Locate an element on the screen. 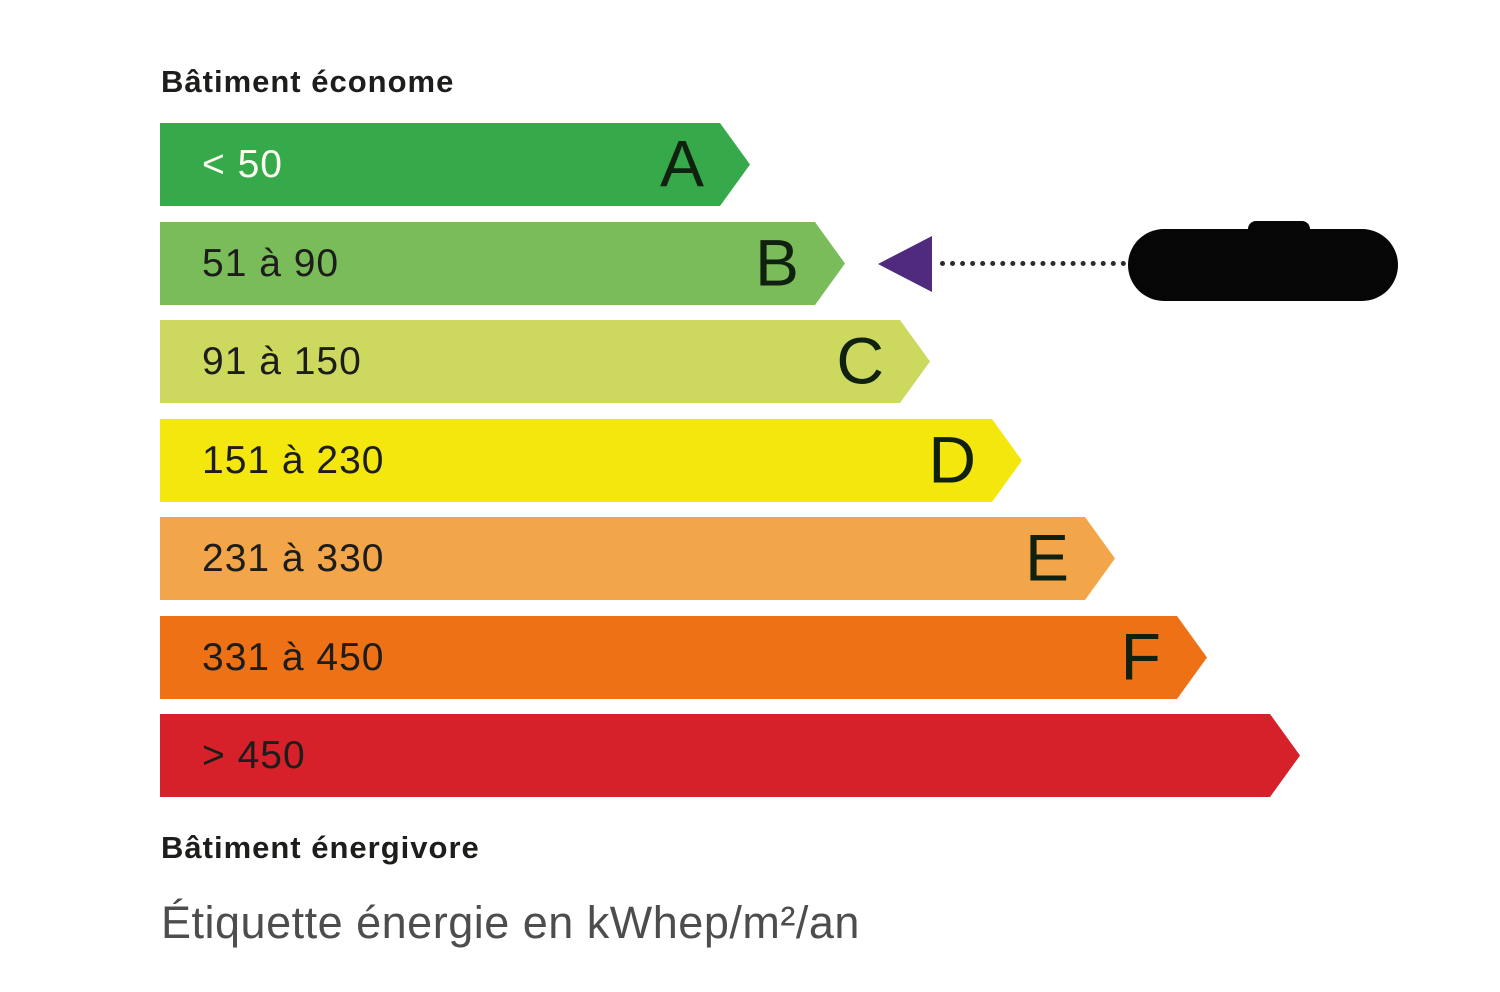 This screenshot has height=992, width=1500. energy-letter-a: A is located at coordinates (681, 163).